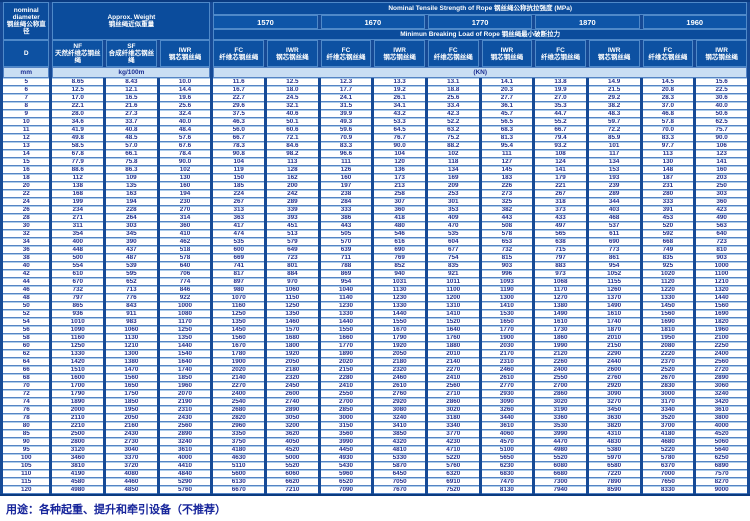 Image resolution: width=750 pixels, height=521 pixels. Describe the element at coordinates (507, 426) in the screenshot. I see `cell-load-iwr-1770: 3610` at that location.